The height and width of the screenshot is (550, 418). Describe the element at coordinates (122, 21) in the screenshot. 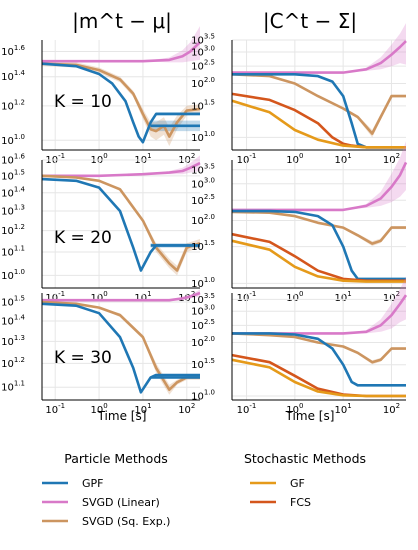

I see `col-title-mean-error: |m^t − μ|` at that location.